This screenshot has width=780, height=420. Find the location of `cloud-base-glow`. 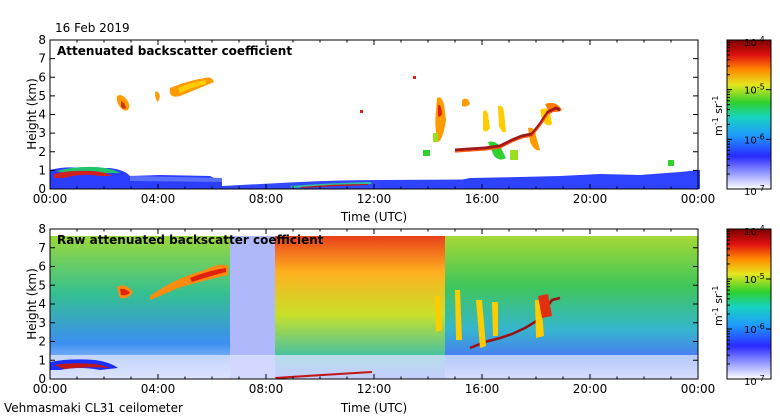

cloud-base-glow is located at coordinates (505, 131).